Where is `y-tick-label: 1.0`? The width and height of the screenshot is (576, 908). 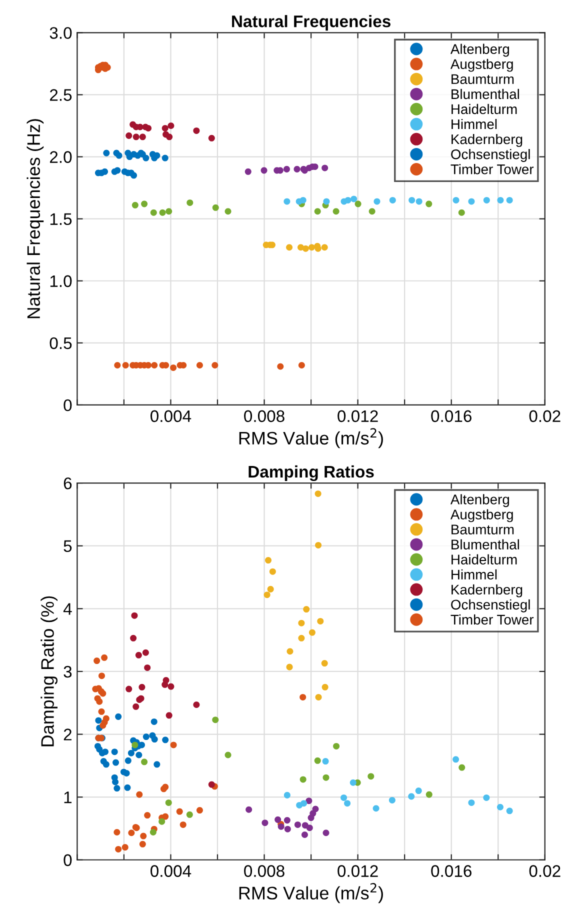
y-tick-label: 1.0 is located at coordinates (61, 281).